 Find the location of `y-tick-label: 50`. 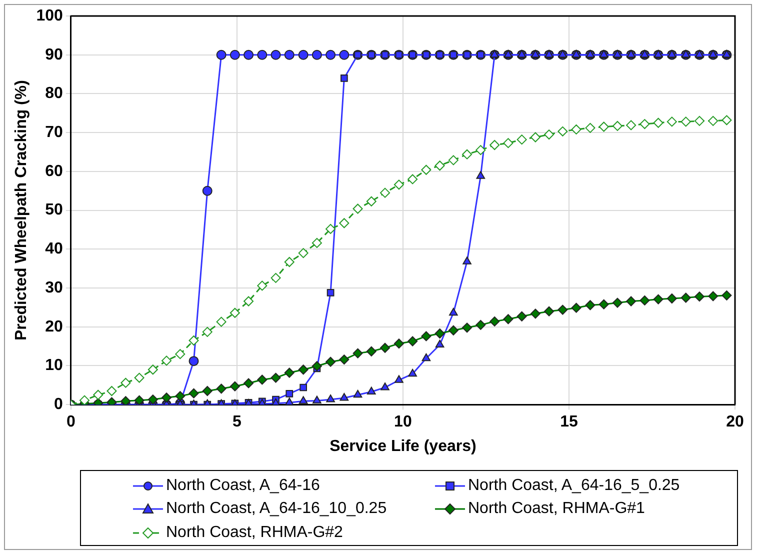

y-tick-label: 50 is located at coordinates (54, 210).